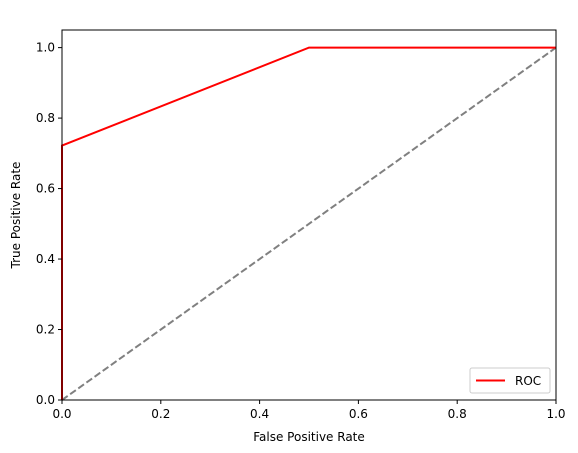 The height and width of the screenshot is (453, 578). What do you see at coordinates (457, 414) in the screenshot?
I see `x-tick-label: 0.8` at bounding box center [457, 414].